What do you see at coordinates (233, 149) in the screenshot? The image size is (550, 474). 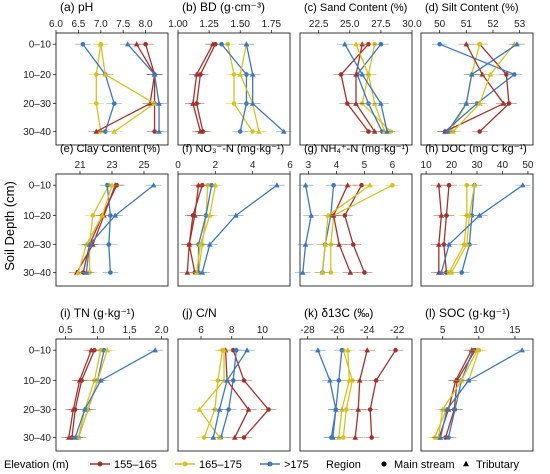 I see `panel-title: (f) NO₃⁻-N (mg·kg⁻¹)` at bounding box center [233, 149].